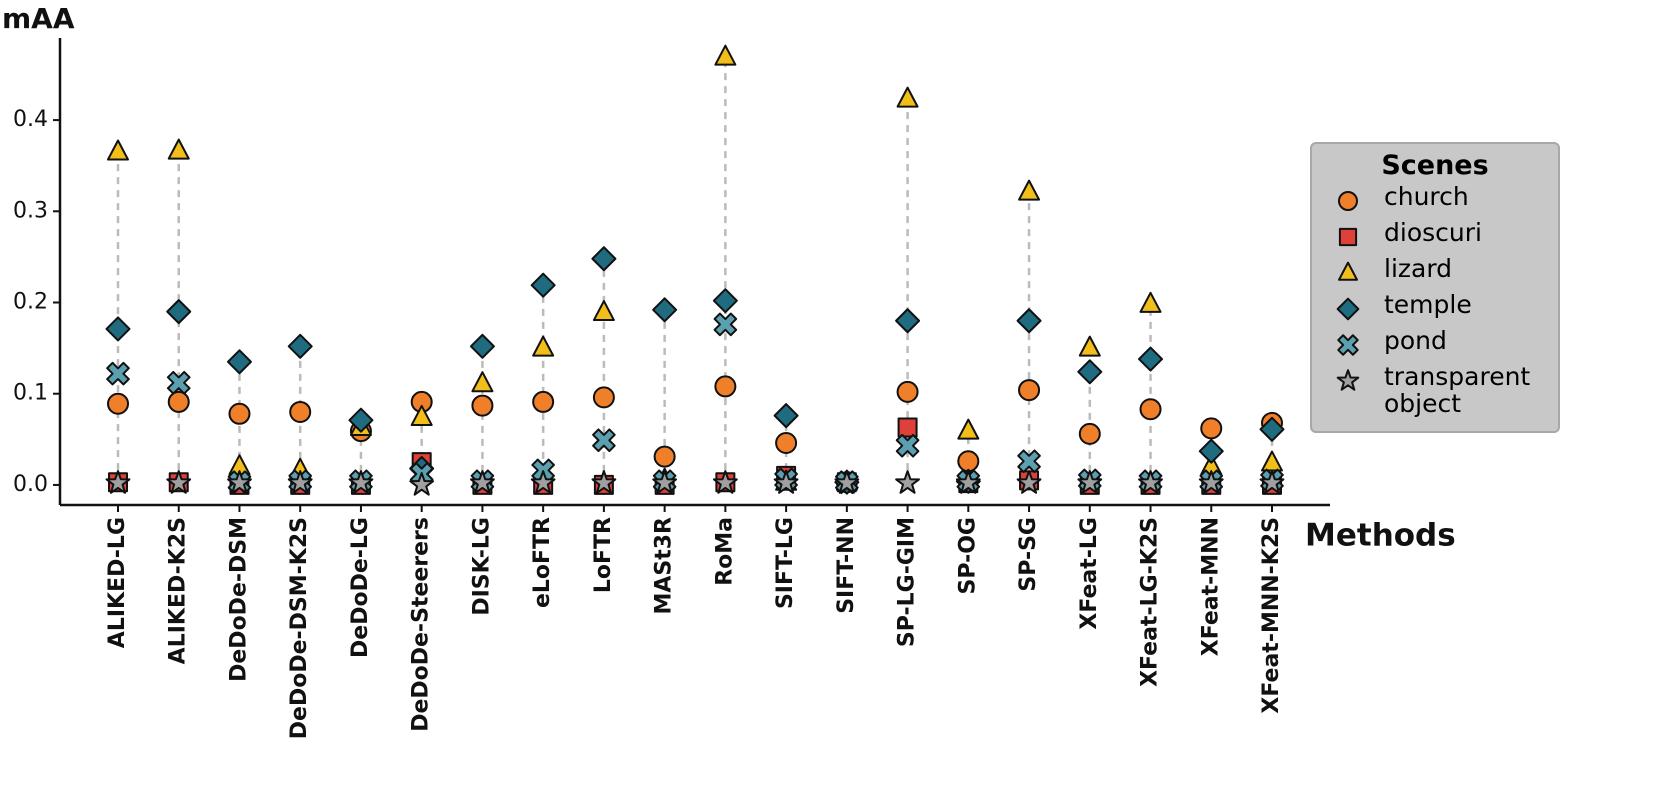 Image resolution: width=1661 pixels, height=810 pixels. Describe the element at coordinates (117, 582) in the screenshot. I see `x-tick-label: ALIKED-LG` at that location.